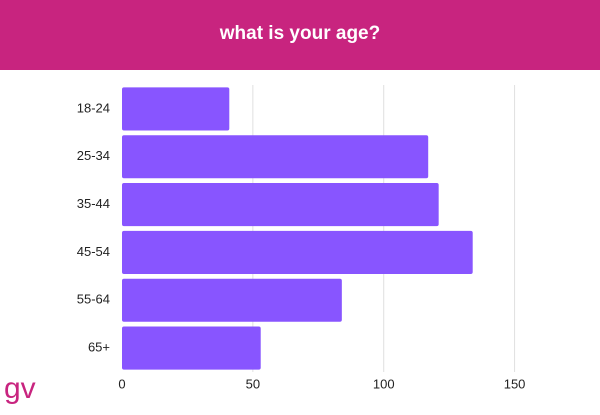 This screenshot has width=600, height=415. I want to click on y-tick-label: 18-24, so click(93, 107).